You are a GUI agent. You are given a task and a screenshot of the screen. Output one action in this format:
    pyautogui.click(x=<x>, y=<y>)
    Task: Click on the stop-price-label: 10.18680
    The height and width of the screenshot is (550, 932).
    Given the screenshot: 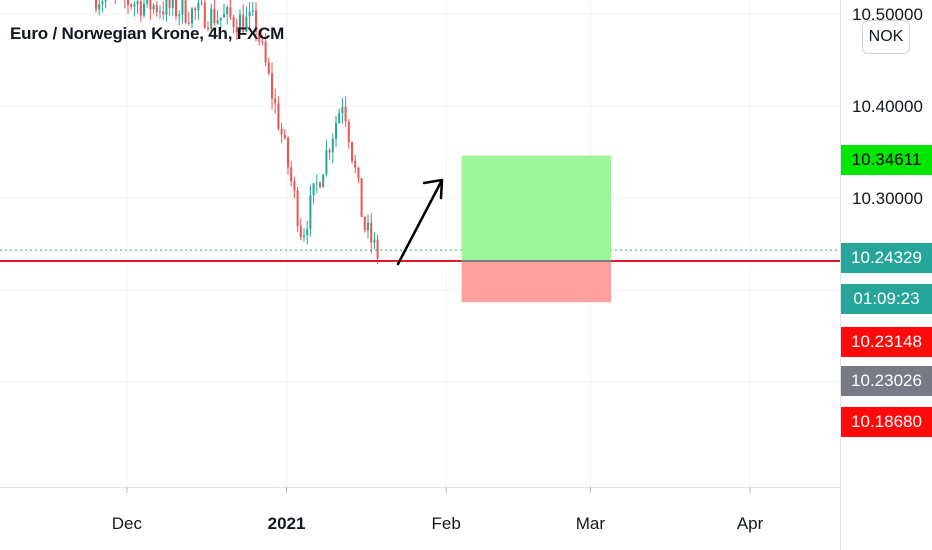 What is the action you would take?
    pyautogui.click(x=886, y=422)
    